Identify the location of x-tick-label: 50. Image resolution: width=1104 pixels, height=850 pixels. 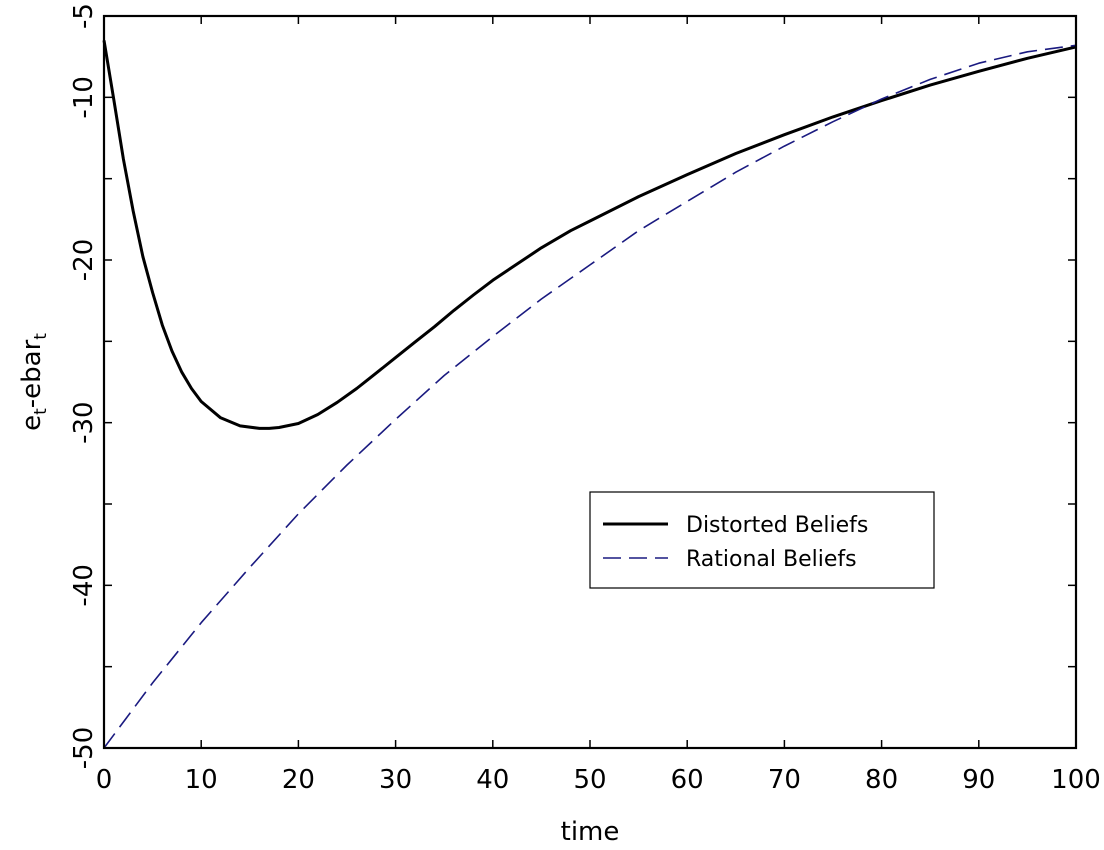
(589, 780).